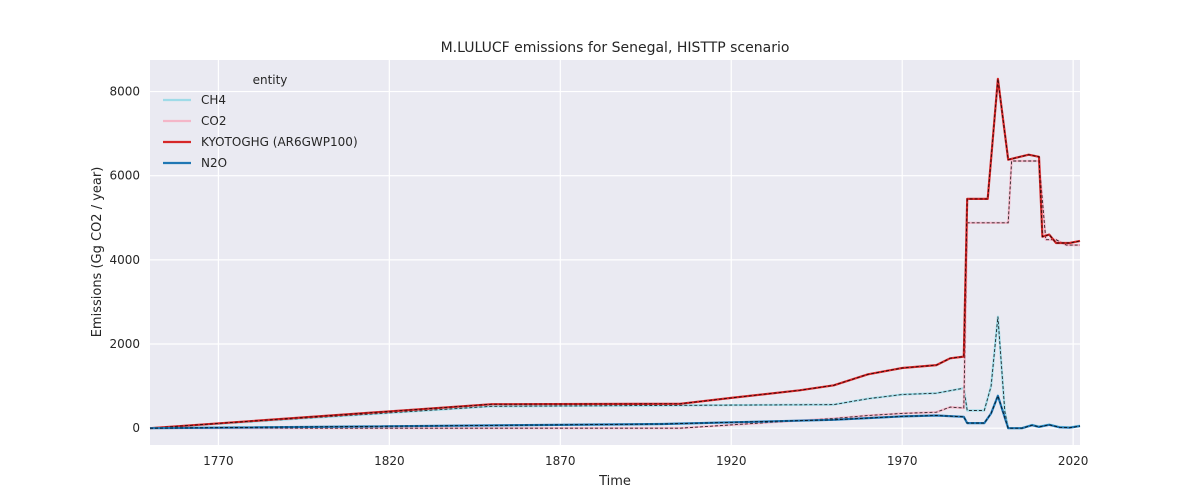 The image size is (1200, 500). What do you see at coordinates (136, 428) in the screenshot?
I see `y-tick-label: 0` at bounding box center [136, 428].